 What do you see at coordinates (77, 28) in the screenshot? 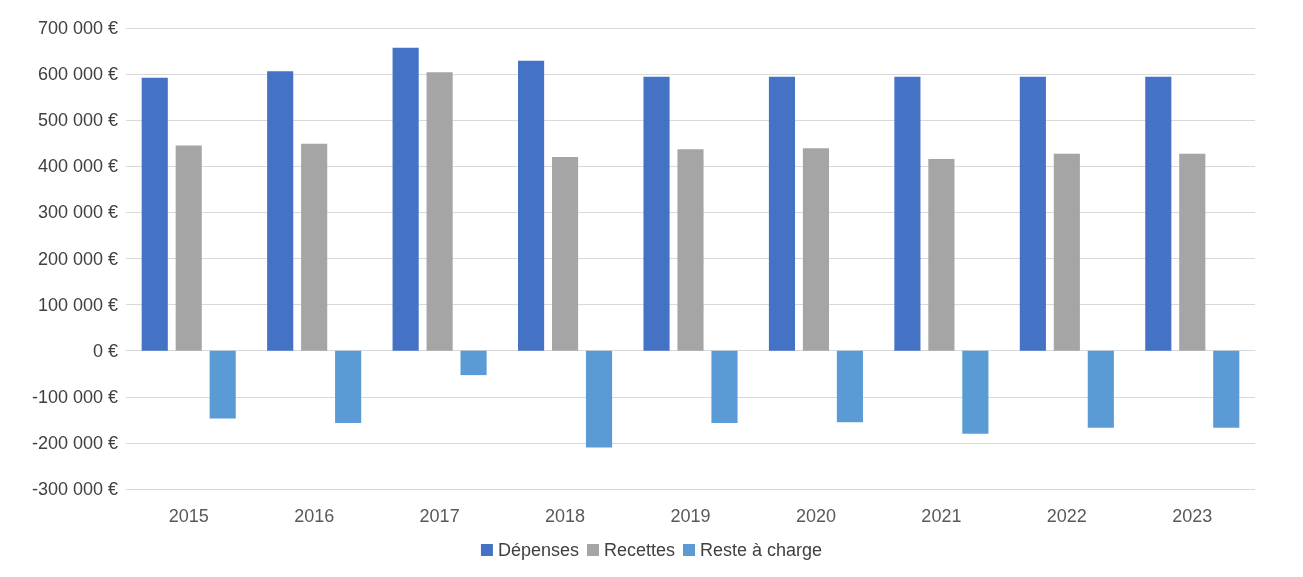
I see `y-tick-label: 700 000 €` at bounding box center [77, 28].